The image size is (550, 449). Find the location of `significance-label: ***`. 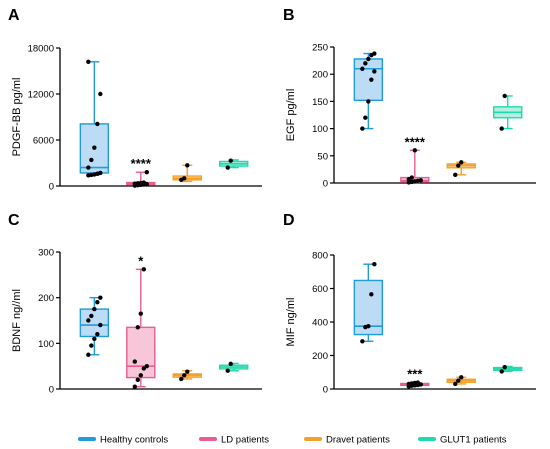

significance-label: *** is located at coordinates (415, 374).